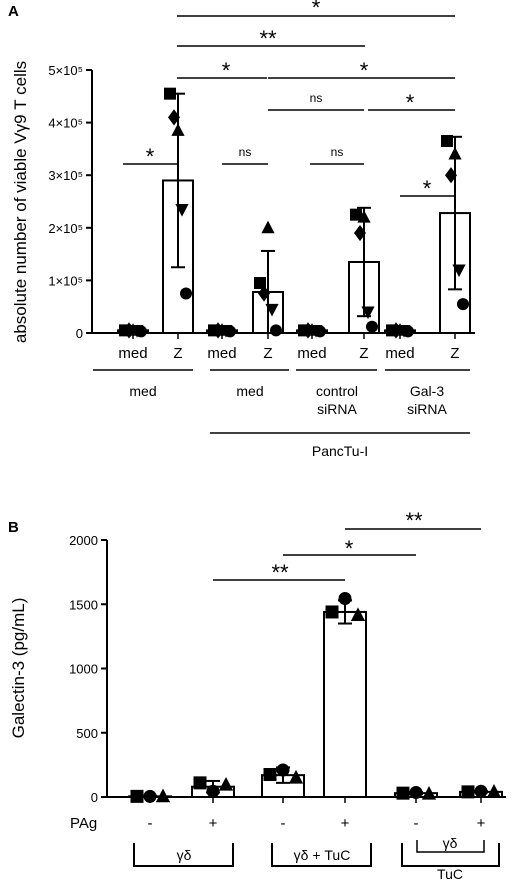  What do you see at coordinates (13, 11) in the screenshot?
I see `panel-a-label: A` at bounding box center [13, 11].